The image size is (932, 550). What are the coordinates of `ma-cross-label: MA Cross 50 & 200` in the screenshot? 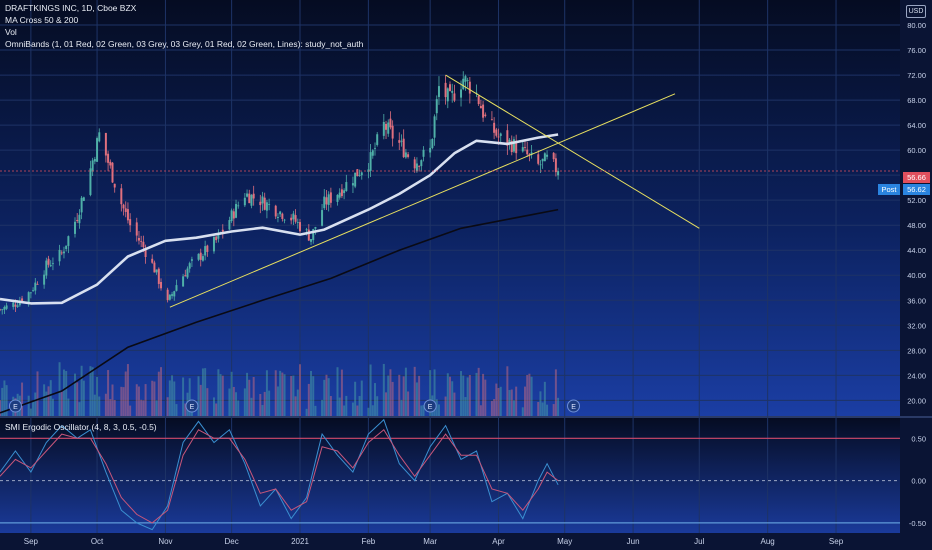 It's located at (42, 20).